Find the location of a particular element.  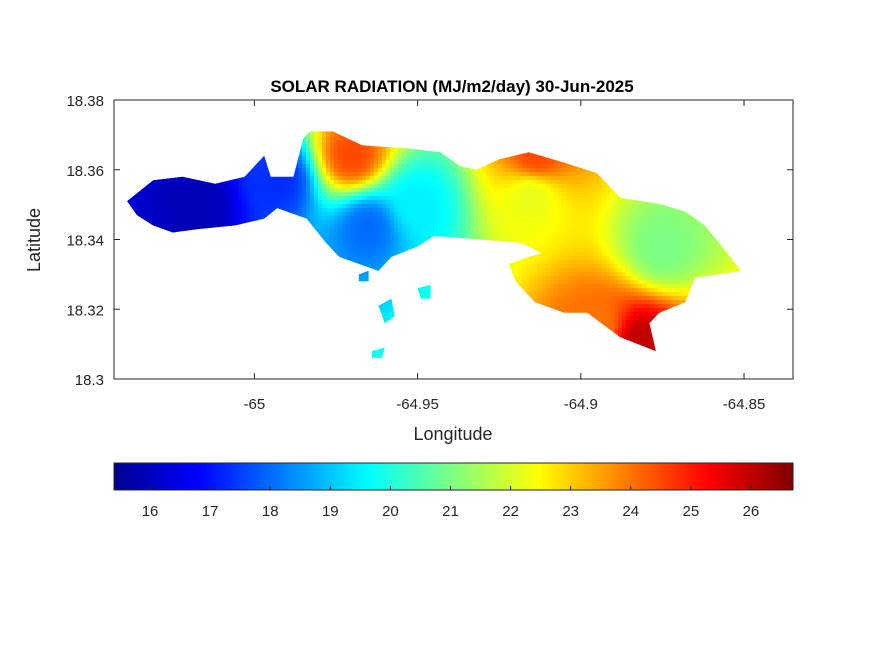

colorbar-tick-label: 24 is located at coordinates (630, 511).